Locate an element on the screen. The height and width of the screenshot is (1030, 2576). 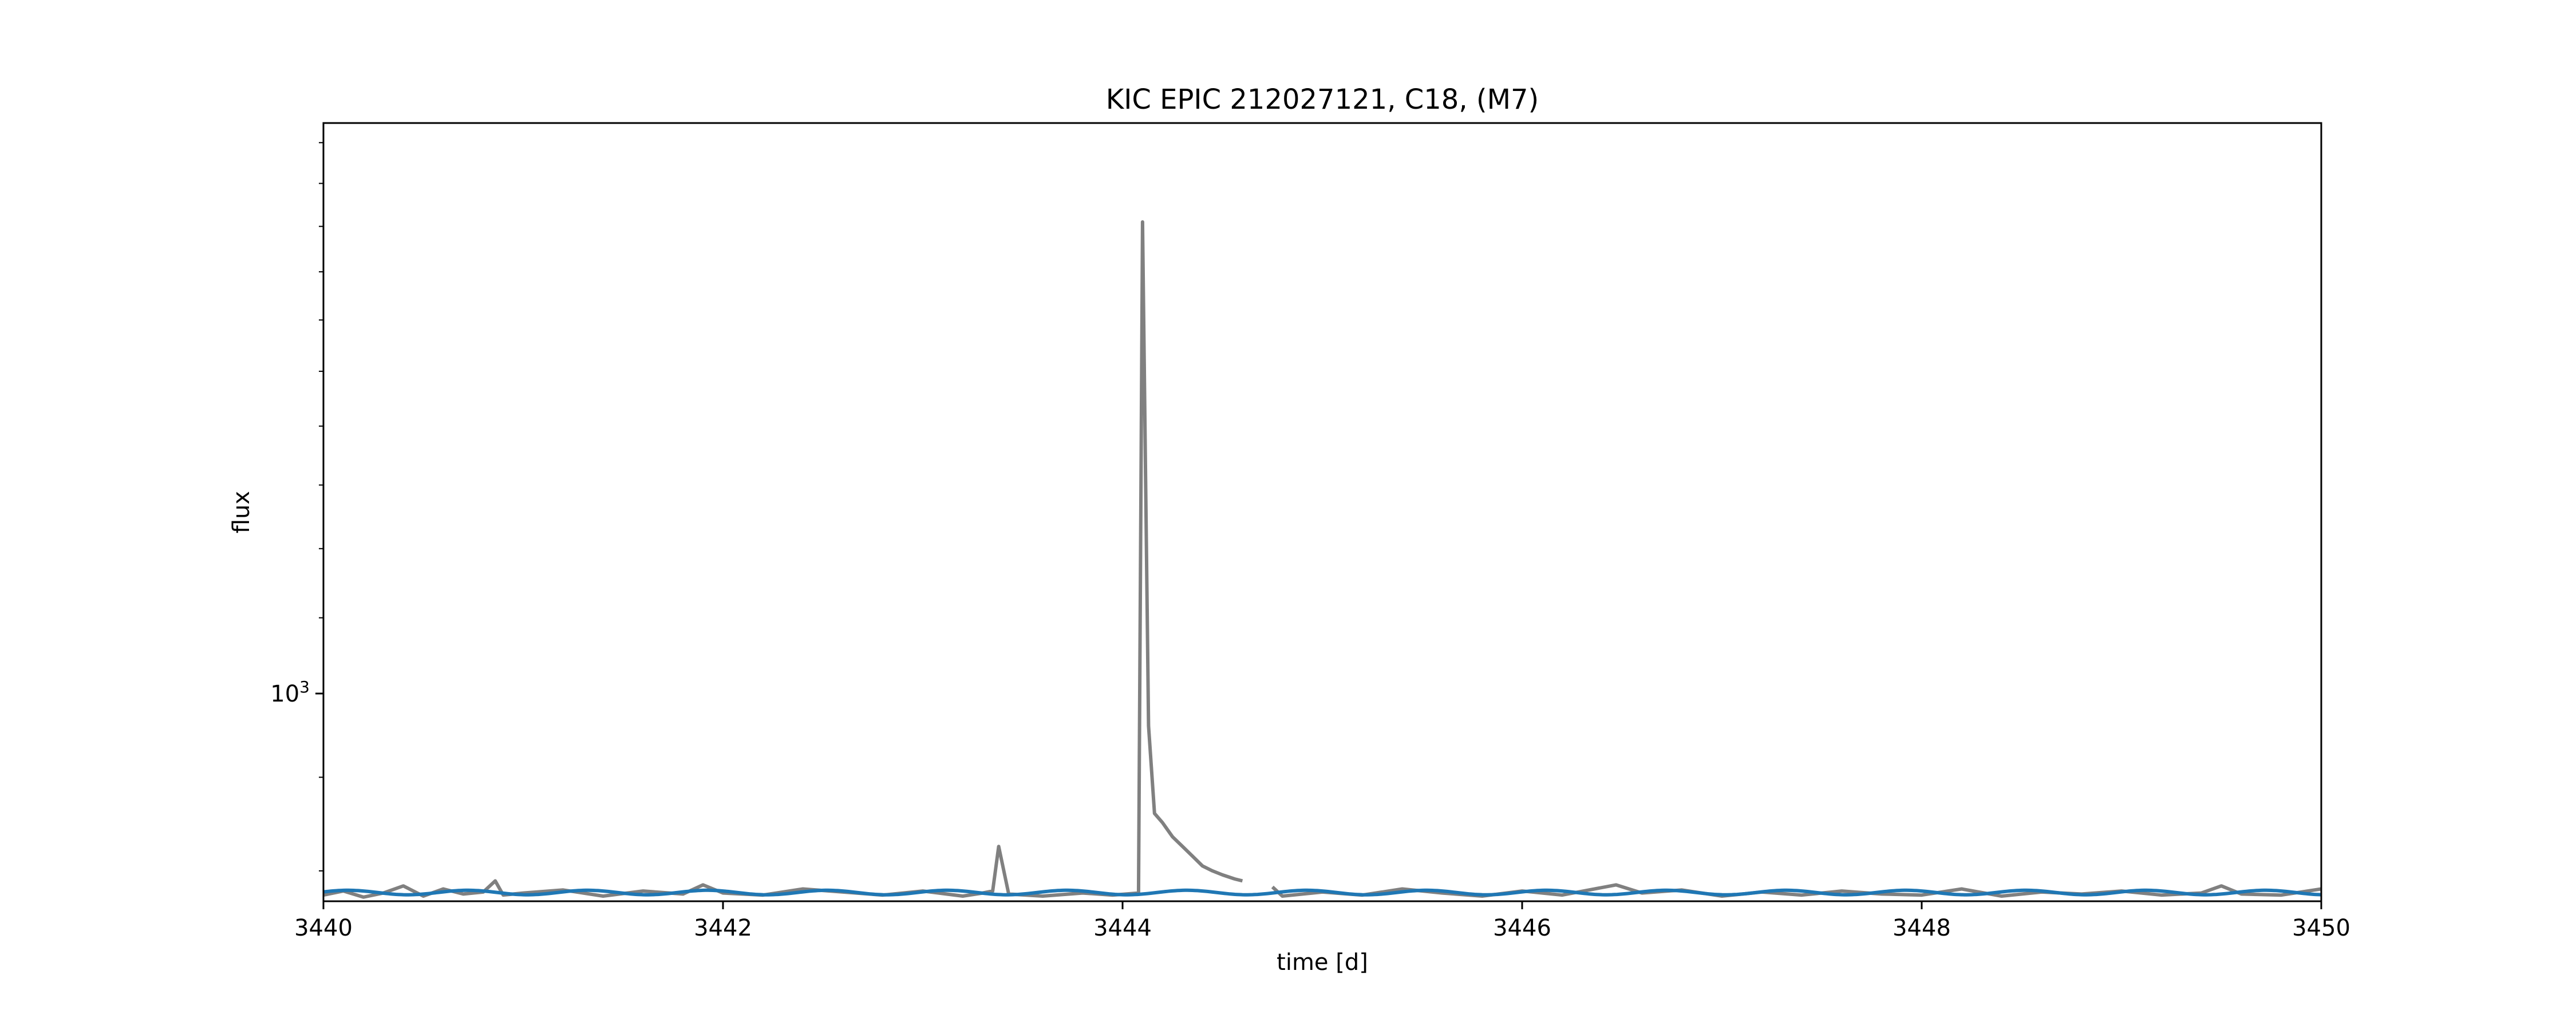
y-tick-label: 103 is located at coordinates (290, 692).